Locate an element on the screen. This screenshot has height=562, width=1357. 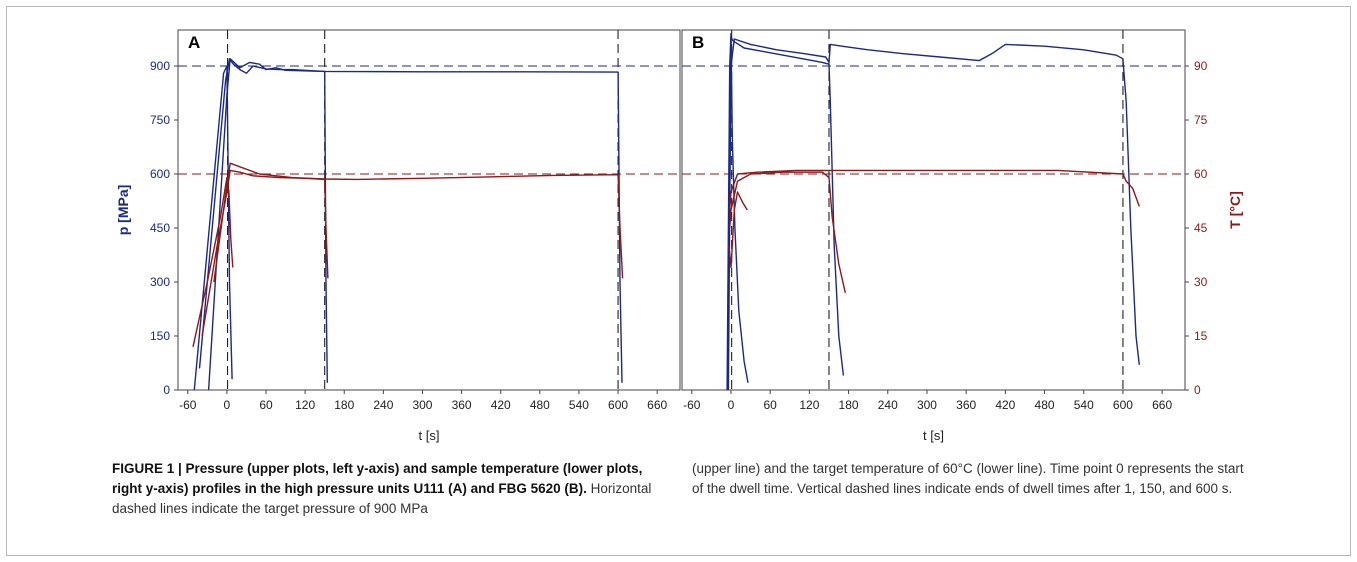
right-y-tick-label: 90 is located at coordinates (1201, 66).